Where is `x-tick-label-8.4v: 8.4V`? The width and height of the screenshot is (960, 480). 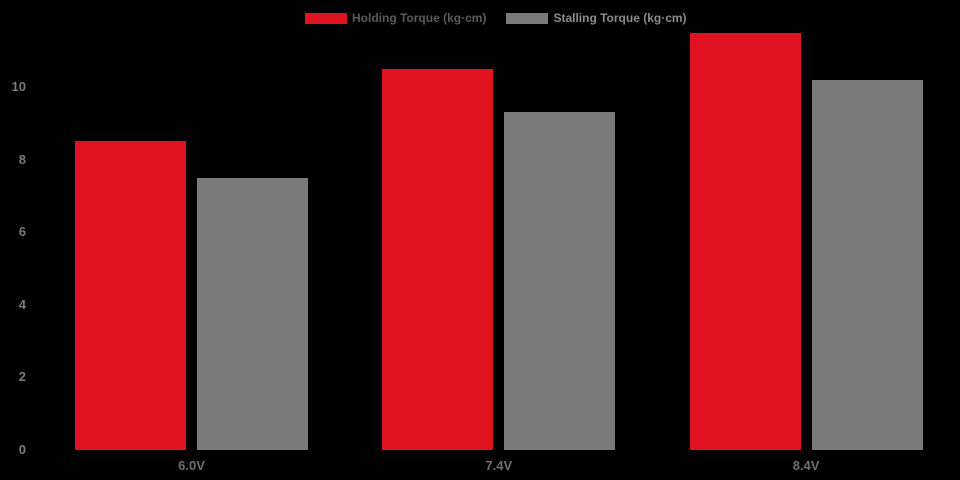 x-tick-label-8.4v: 8.4V is located at coordinates (806, 465).